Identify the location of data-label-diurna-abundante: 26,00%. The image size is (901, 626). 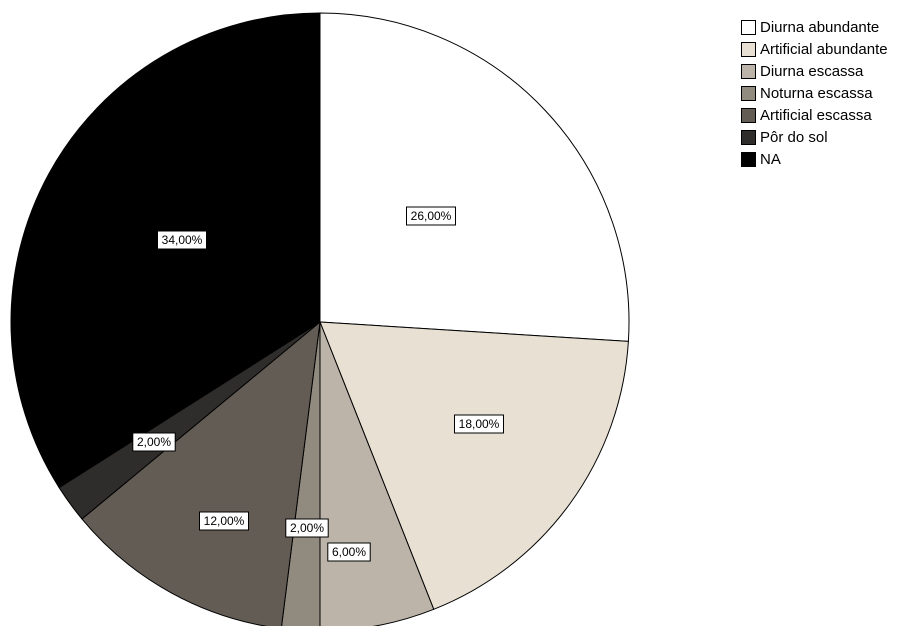
(431, 216).